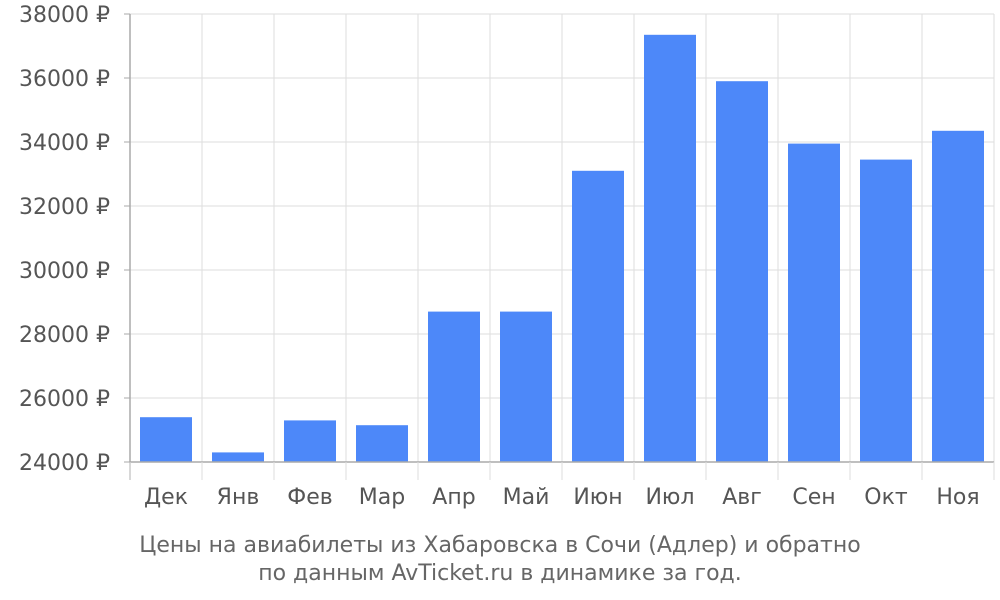 This screenshot has height=600, width=1000. Describe the element at coordinates (526, 497) in the screenshot. I see `x-tick-label: Май` at that location.